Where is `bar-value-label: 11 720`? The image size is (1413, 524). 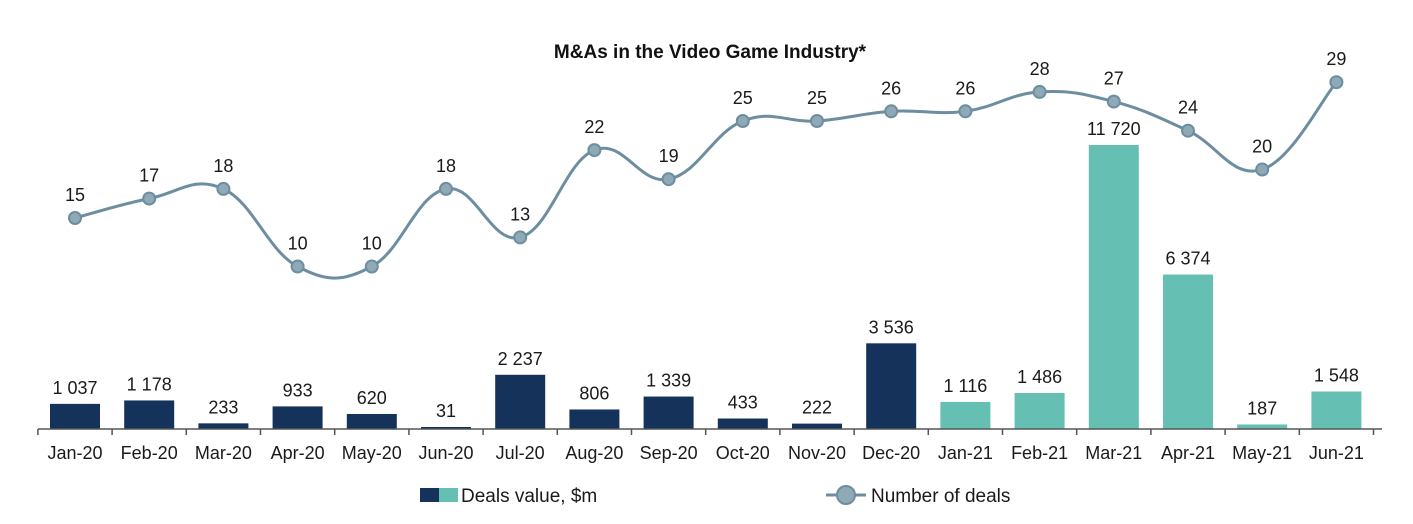
bar-value-label: 11 720 is located at coordinates (1114, 129).